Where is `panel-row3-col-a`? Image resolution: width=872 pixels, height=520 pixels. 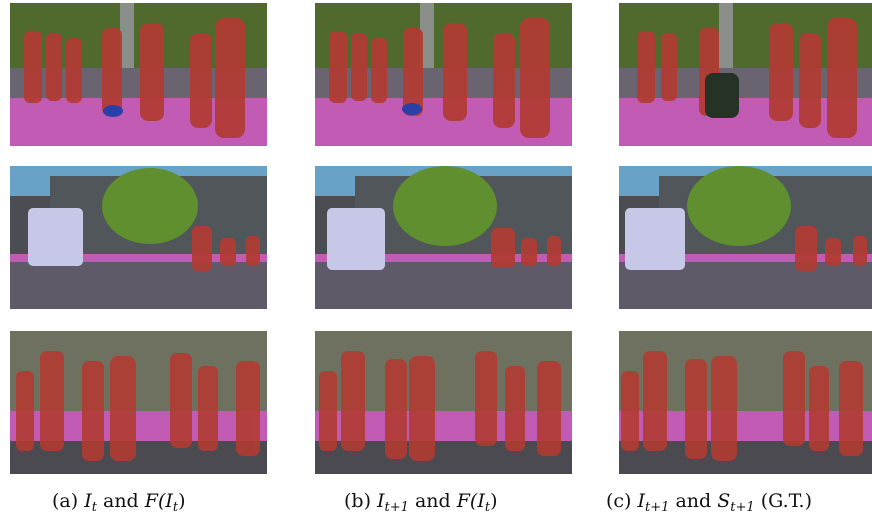 panel-row3-col-a is located at coordinates (138, 402).